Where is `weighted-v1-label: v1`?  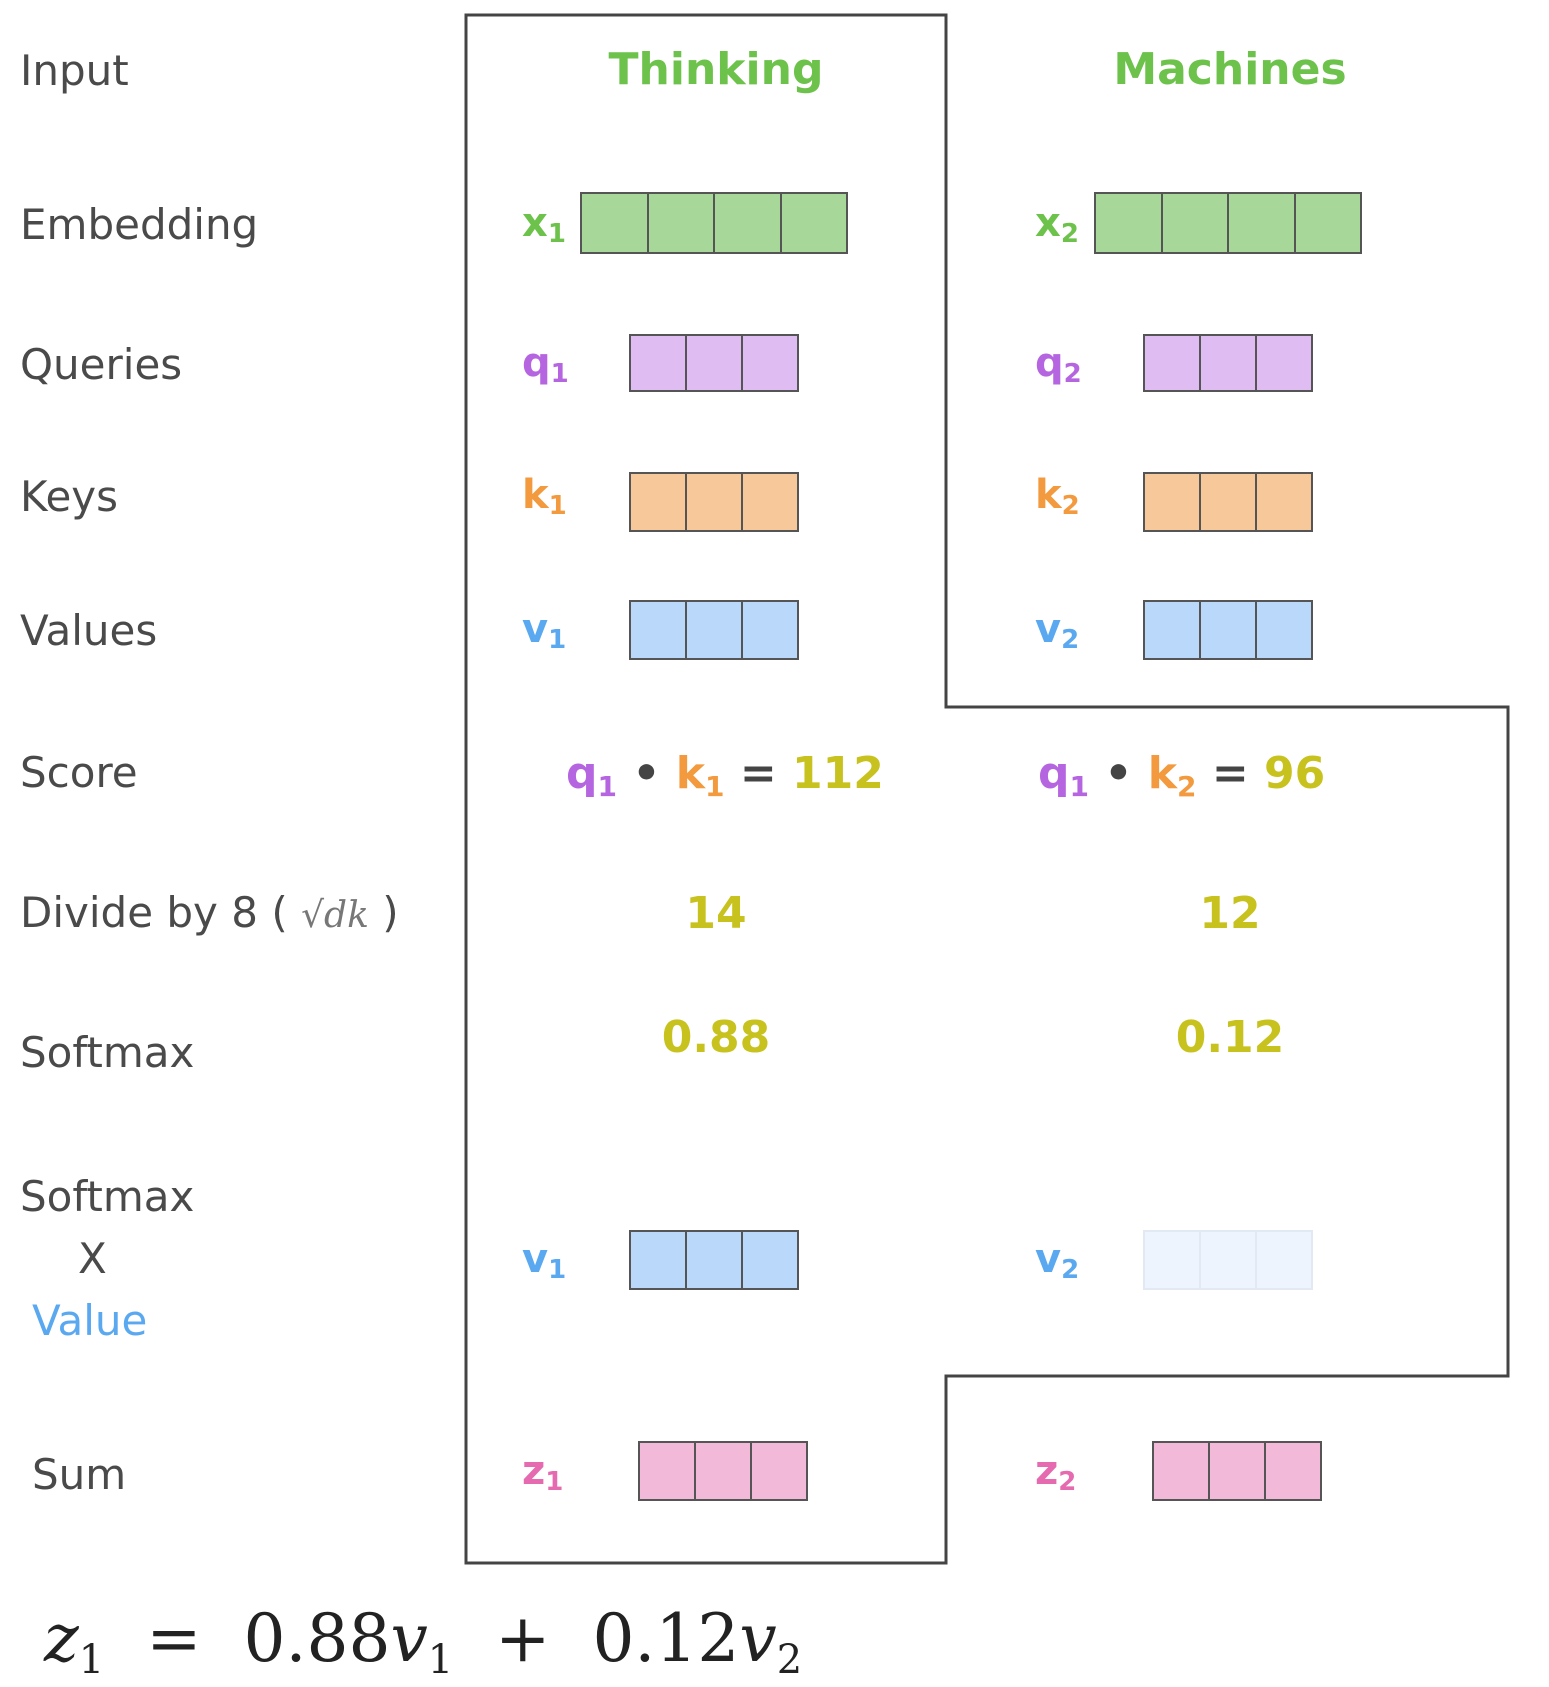
weighted-v1-label: v1 is located at coordinates (544, 1260).